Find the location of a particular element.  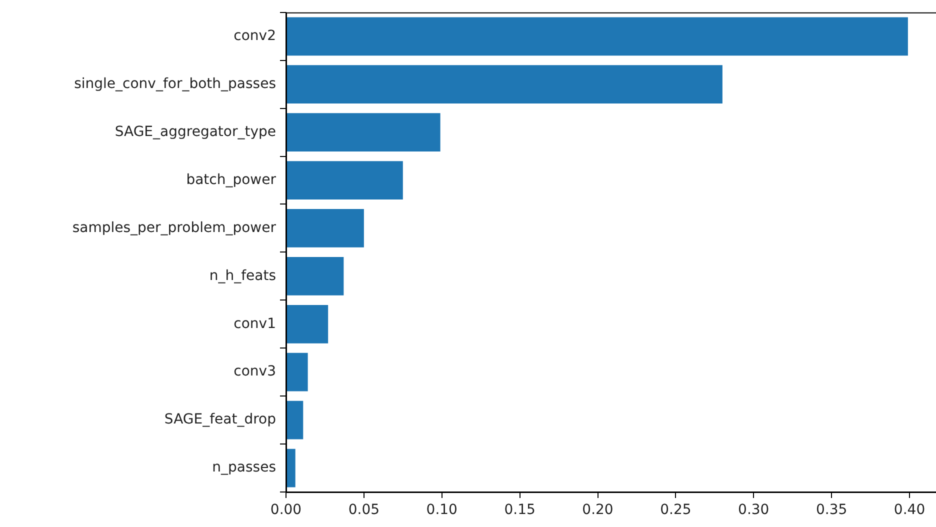

y-tick-label: batch_power is located at coordinates (231, 180).